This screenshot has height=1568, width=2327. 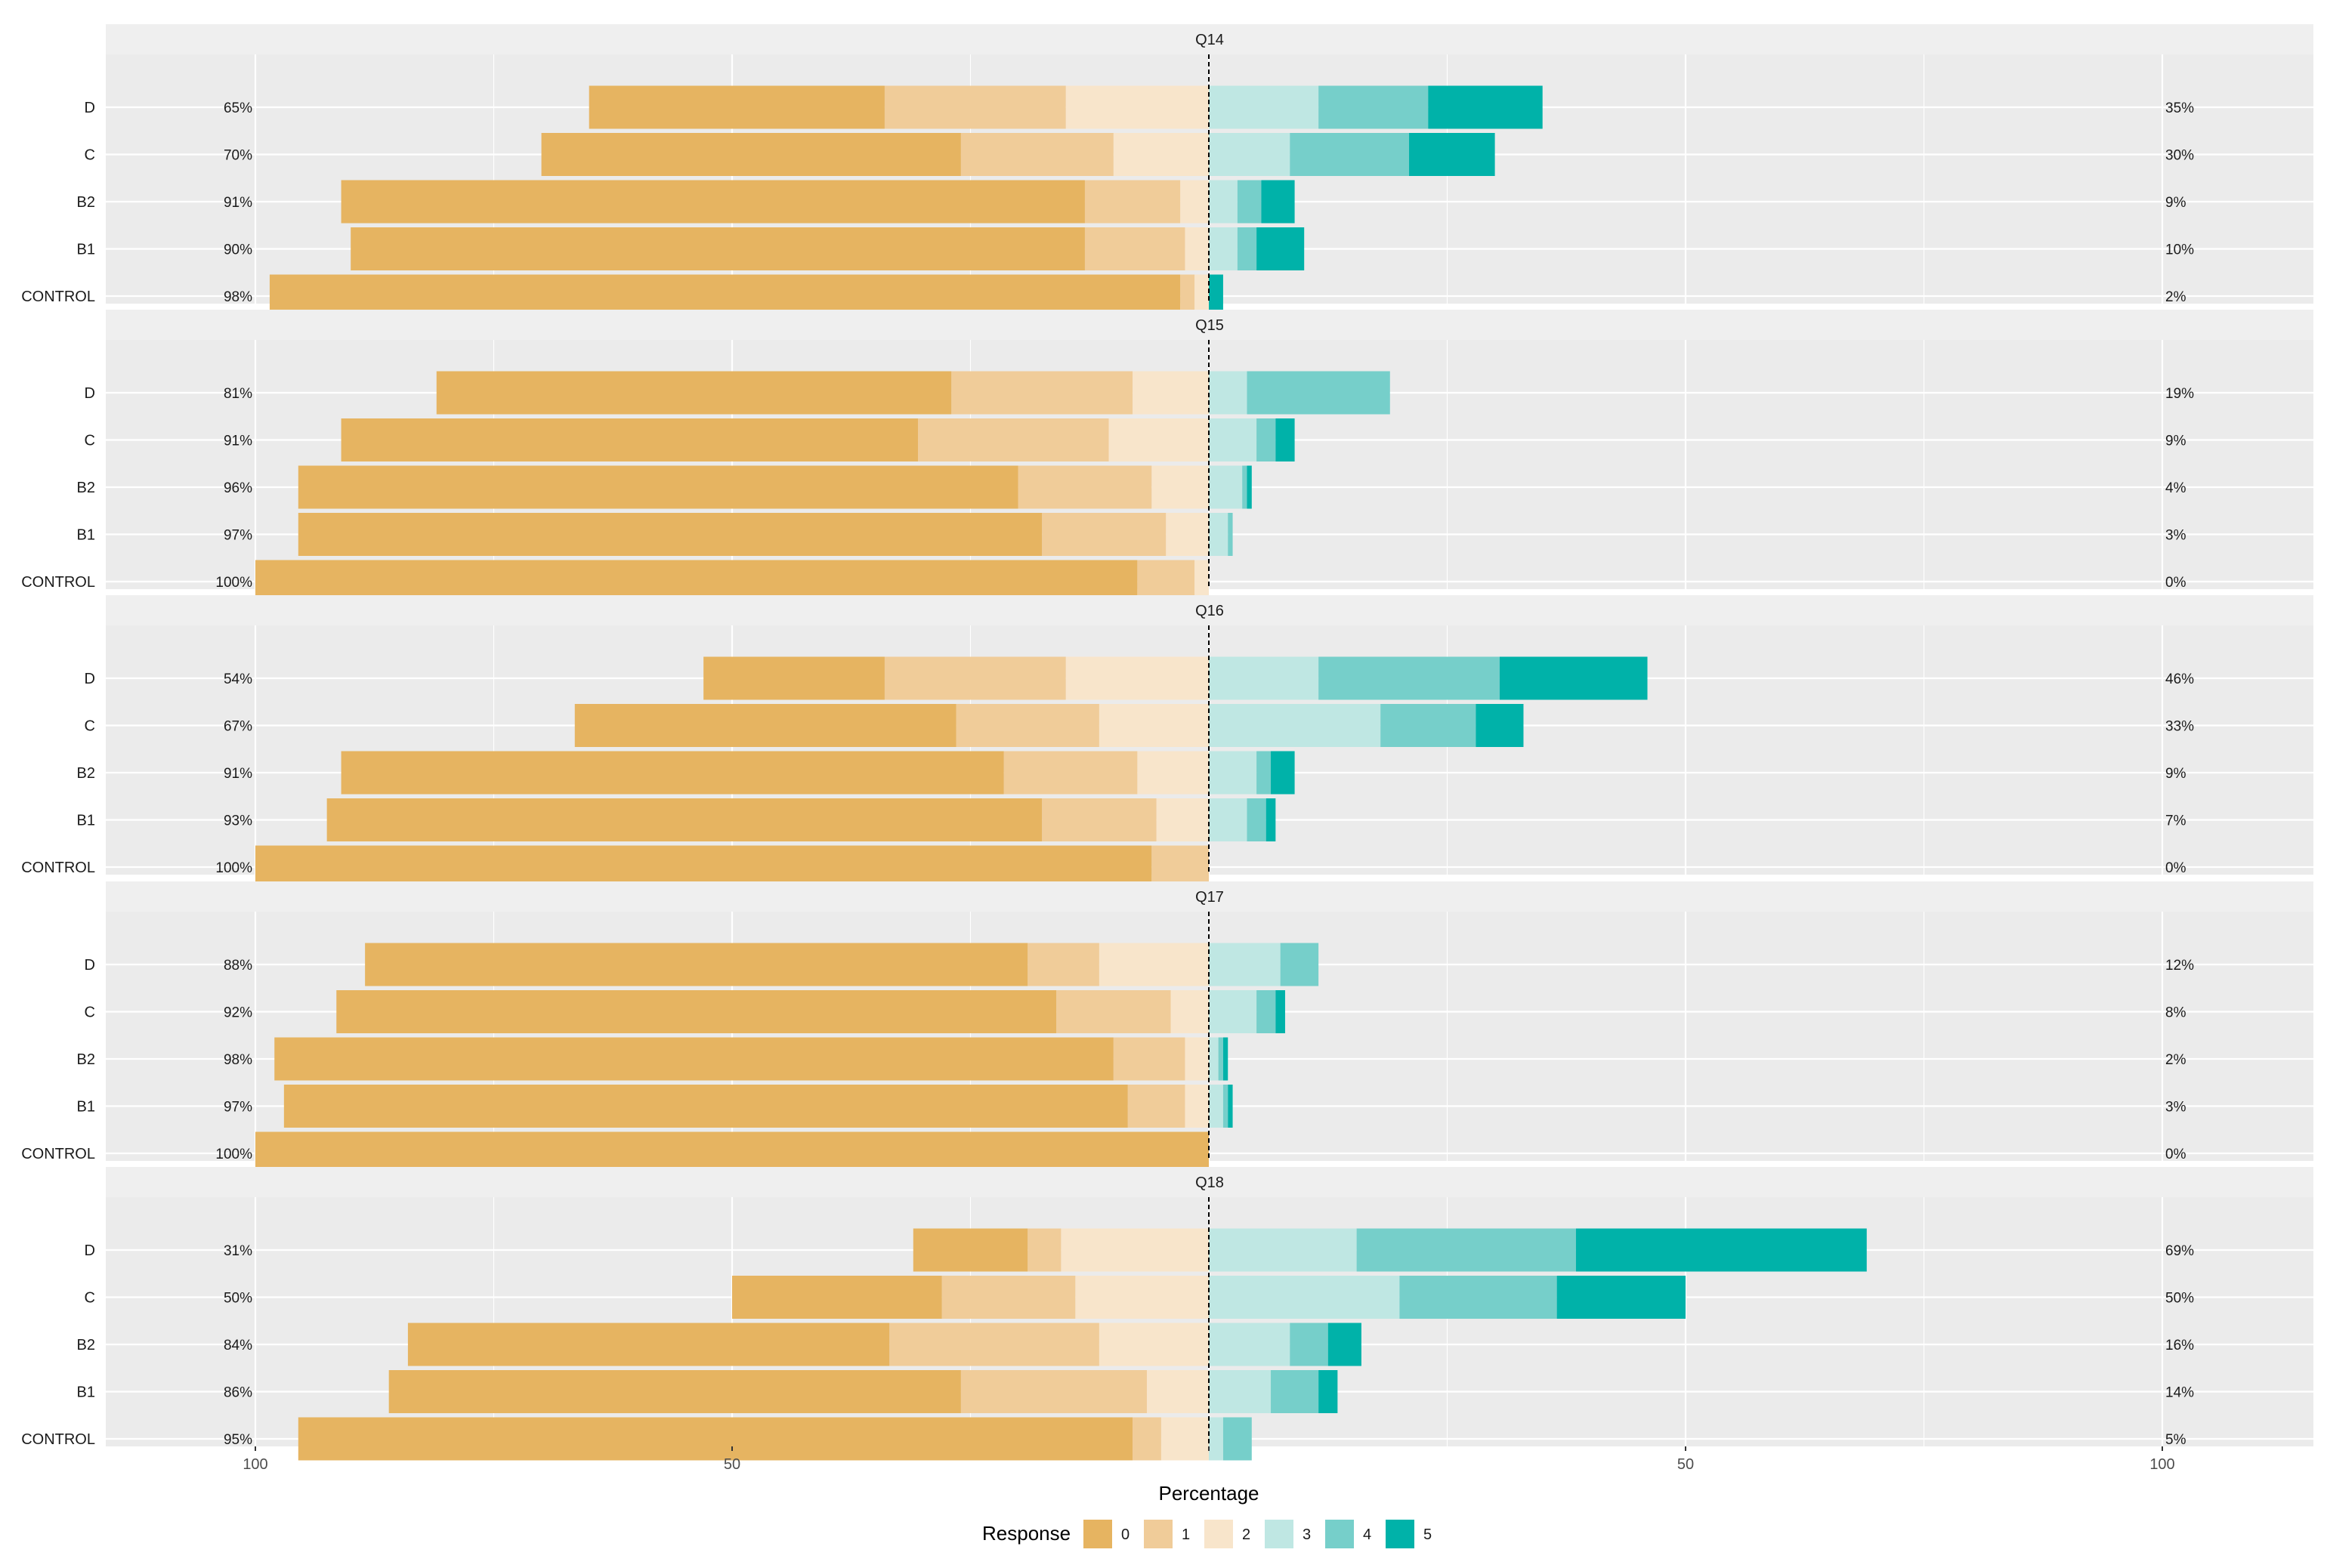 I want to click on positive-percent-label: 14%, so click(x=2179, y=1393).